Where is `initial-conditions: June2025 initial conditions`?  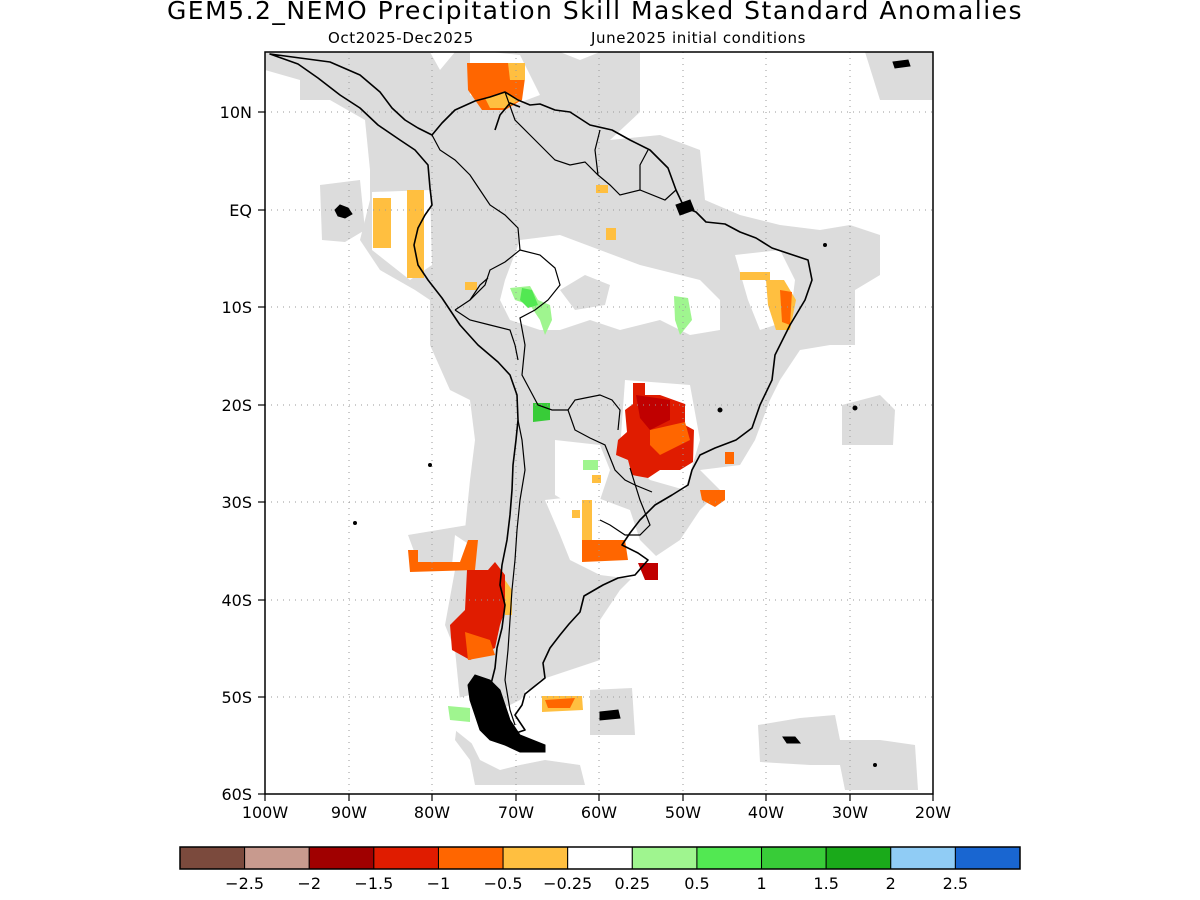
initial-conditions: June2025 initial conditions is located at coordinates (698, 38).